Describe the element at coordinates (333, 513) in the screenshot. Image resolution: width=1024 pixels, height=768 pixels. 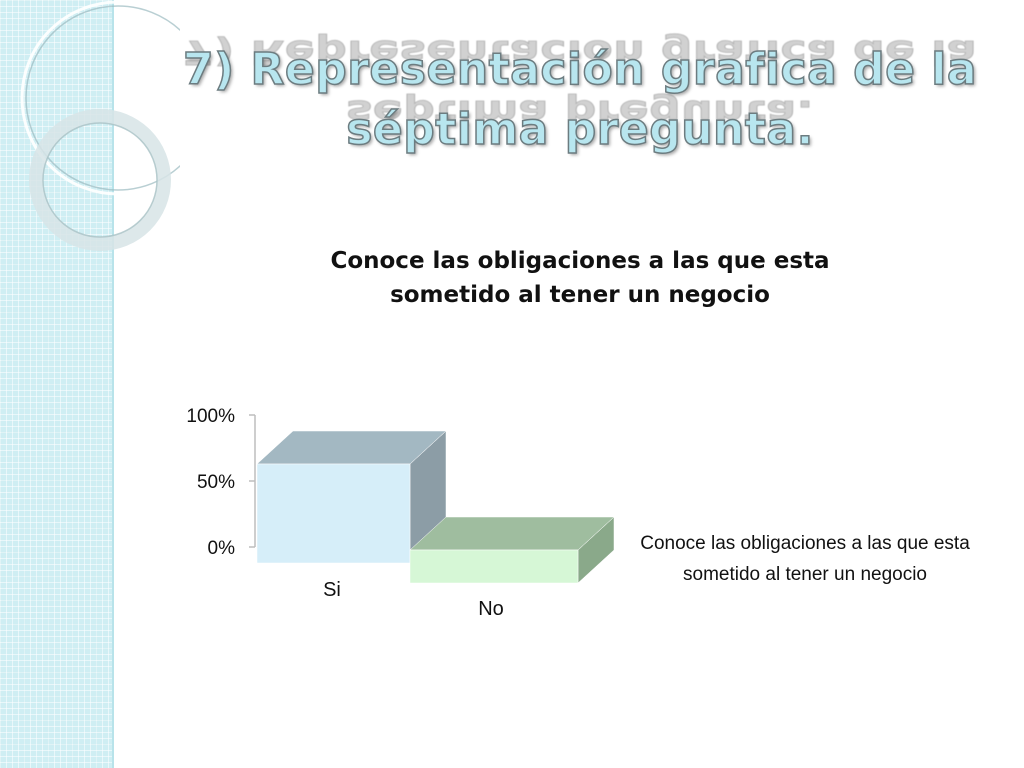
I see `bar-si` at that location.